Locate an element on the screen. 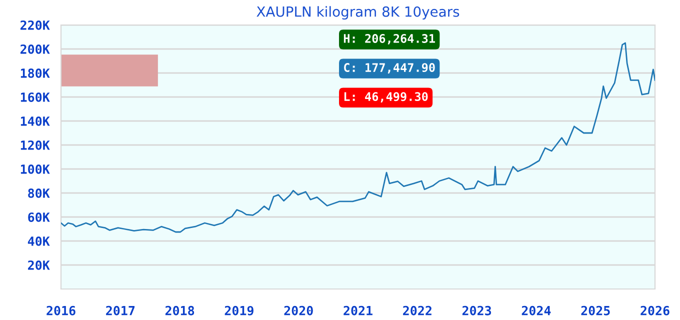 This screenshot has width=680, height=320. x-tick-label: 2023 is located at coordinates (477, 311).